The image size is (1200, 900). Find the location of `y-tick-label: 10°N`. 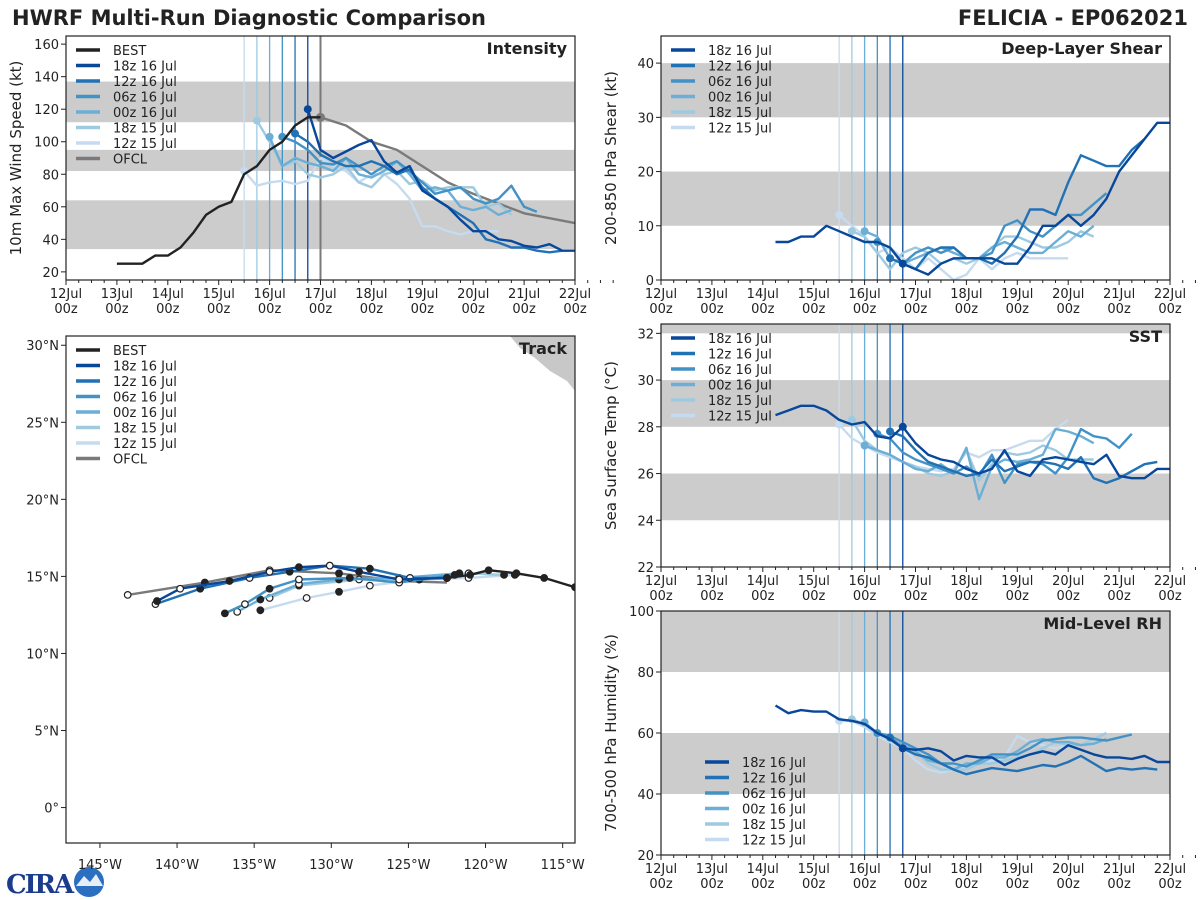

y-tick-label: 10°N is located at coordinates (42, 654).